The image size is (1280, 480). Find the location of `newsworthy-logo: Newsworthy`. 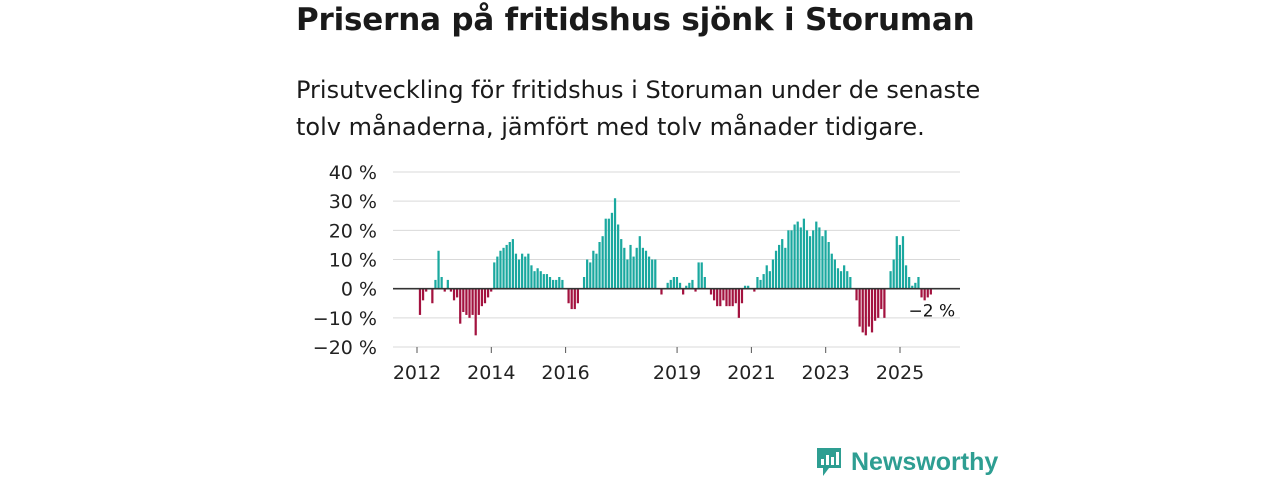

newsworthy-logo: Newsworthy is located at coordinates (906, 462).